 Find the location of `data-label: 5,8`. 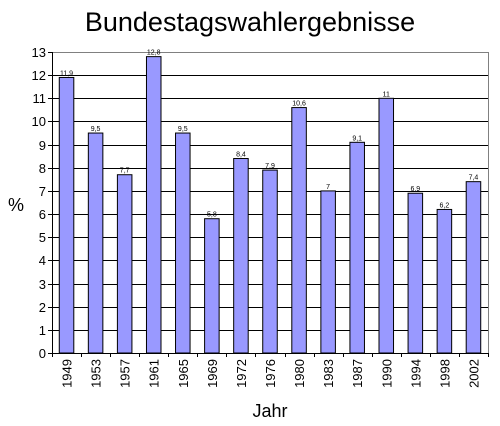

data-label: 5,8 is located at coordinates (212, 215).